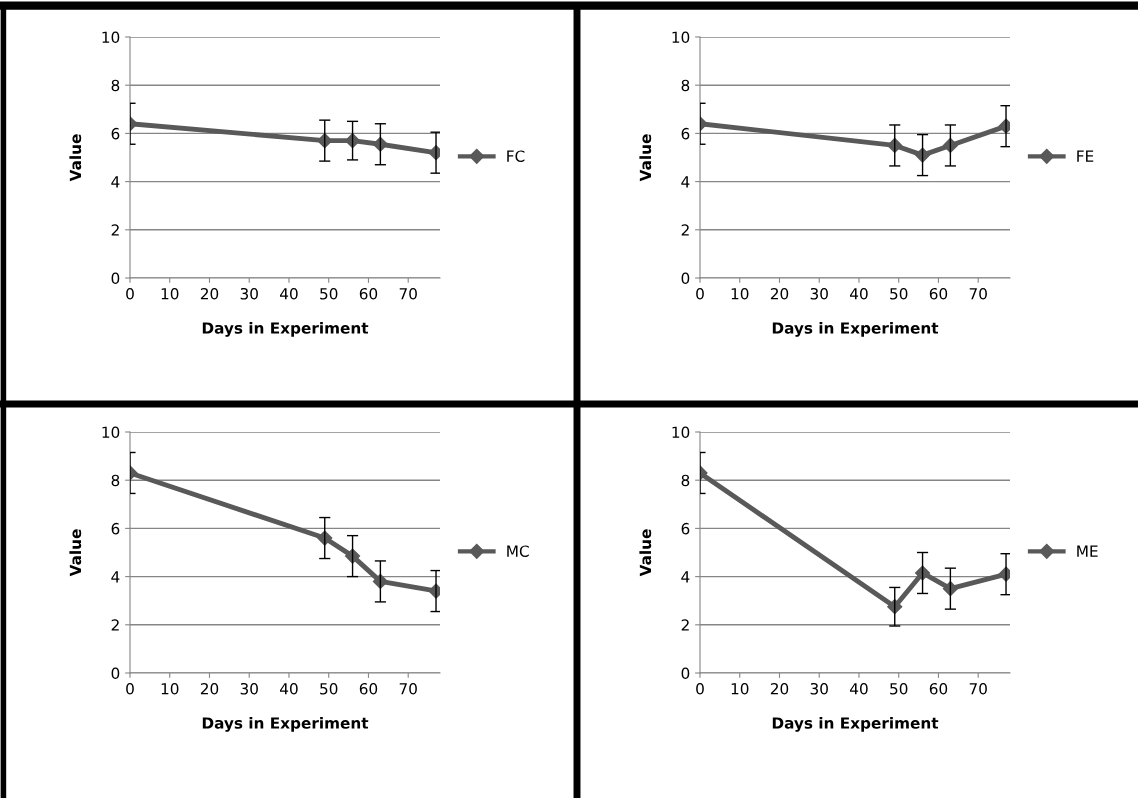  What do you see at coordinates (1085, 156) in the screenshot?
I see `legend-label: FE` at bounding box center [1085, 156].